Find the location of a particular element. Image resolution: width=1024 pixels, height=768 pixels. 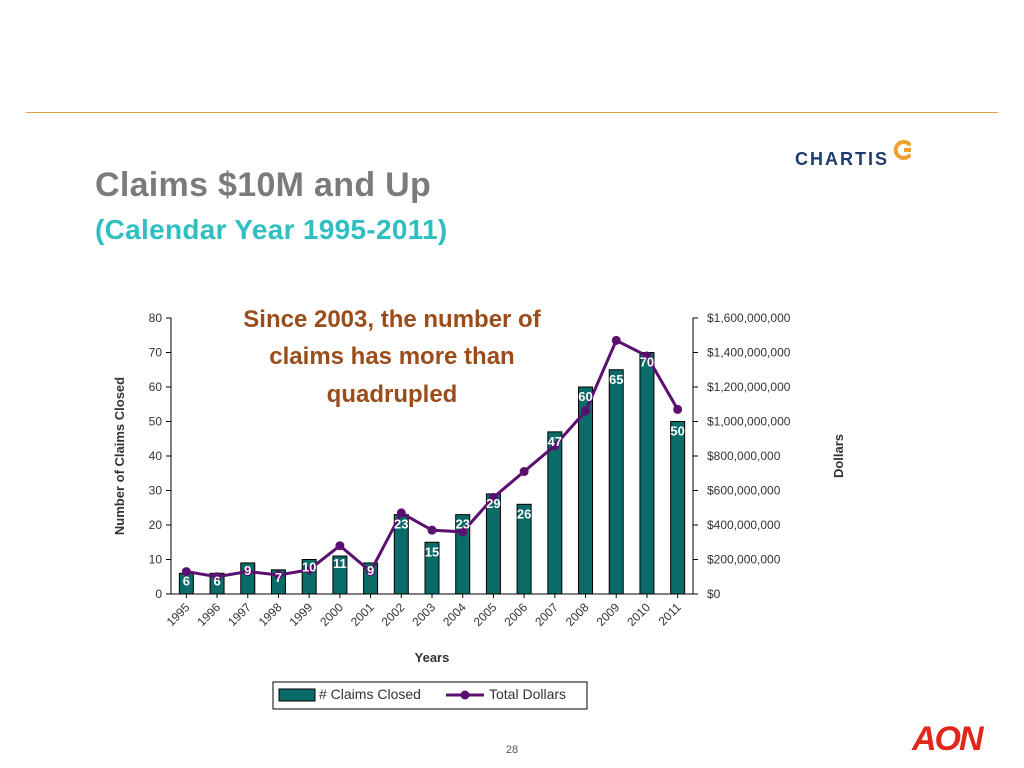

x-tick-label: 2006 is located at coordinates (515, 614).